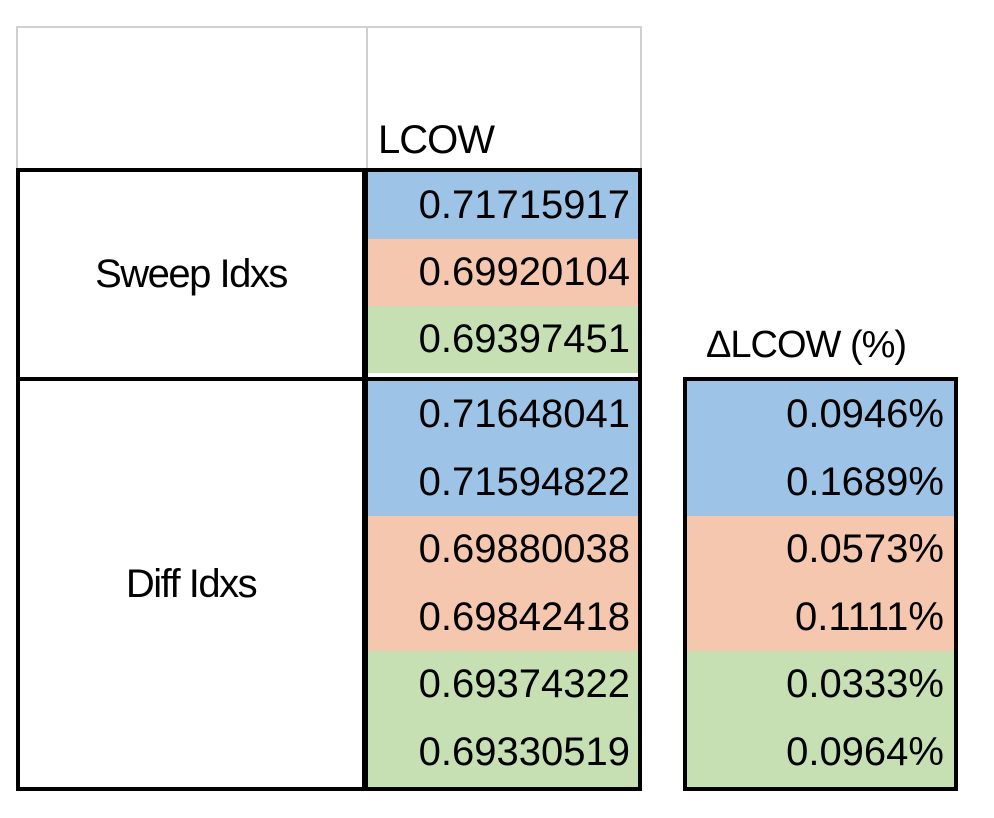  Describe the element at coordinates (503, 205) in the screenshot. I see `lcow-cell: 0.71715917` at that location.